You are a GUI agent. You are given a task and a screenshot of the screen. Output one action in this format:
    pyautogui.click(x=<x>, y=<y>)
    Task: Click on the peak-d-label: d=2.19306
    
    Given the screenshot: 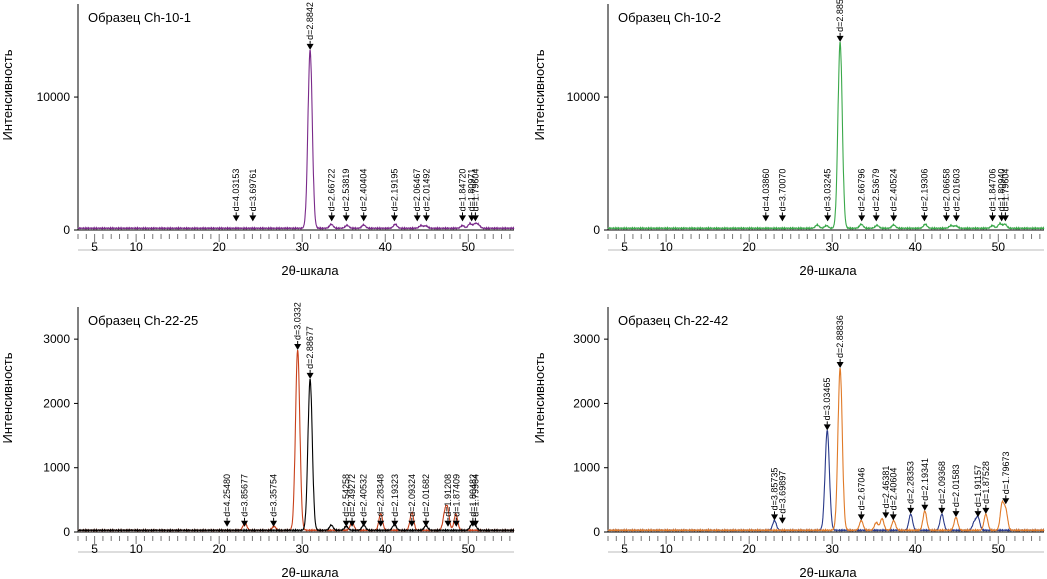 What is the action you would take?
    pyautogui.click(x=924, y=190)
    